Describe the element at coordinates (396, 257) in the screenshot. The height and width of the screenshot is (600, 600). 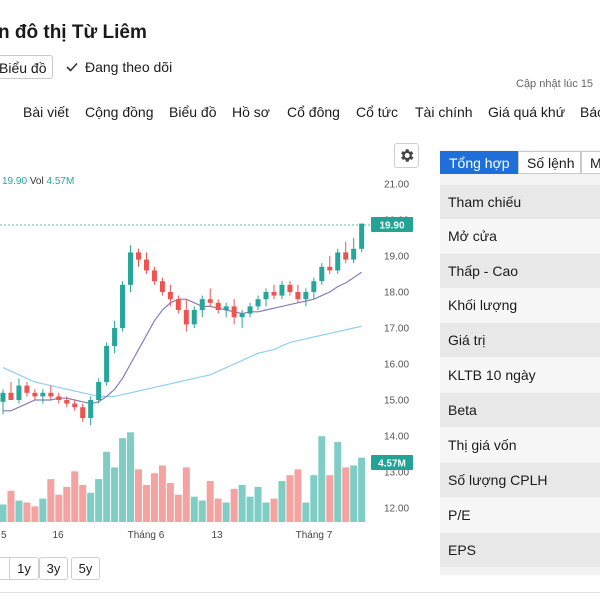
I see `y-tick-label: 19.00` at that location.